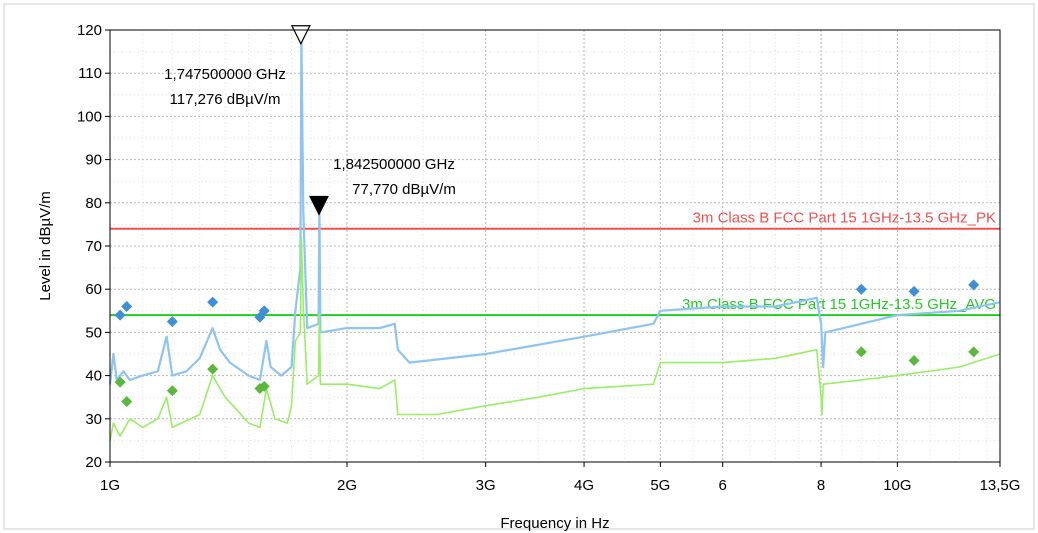 The image size is (1038, 533). Describe the element at coordinates (45, 246) in the screenshot. I see `y-axis-title: Level in dBµV/m` at that location.